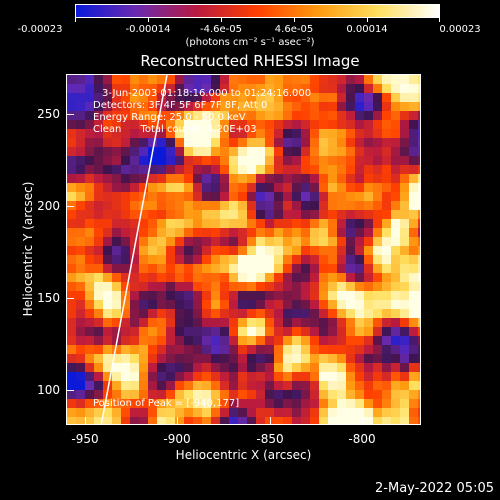  What do you see at coordinates (48, 114) in the screenshot?
I see `y-tick-label: 250` at bounding box center [48, 114].